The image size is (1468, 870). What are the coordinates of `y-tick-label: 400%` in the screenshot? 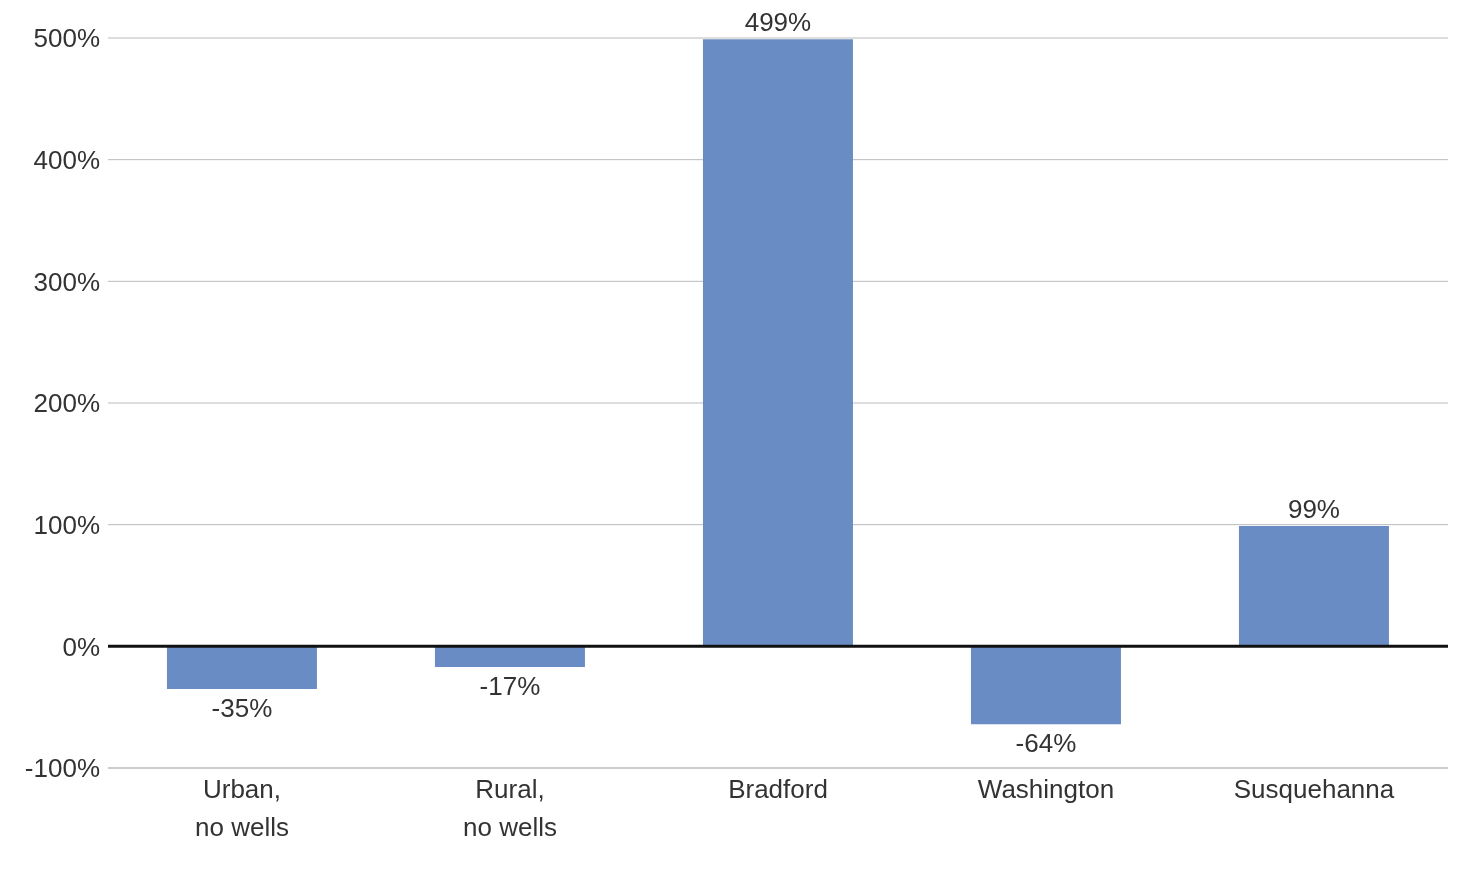 It's located at (66, 159).